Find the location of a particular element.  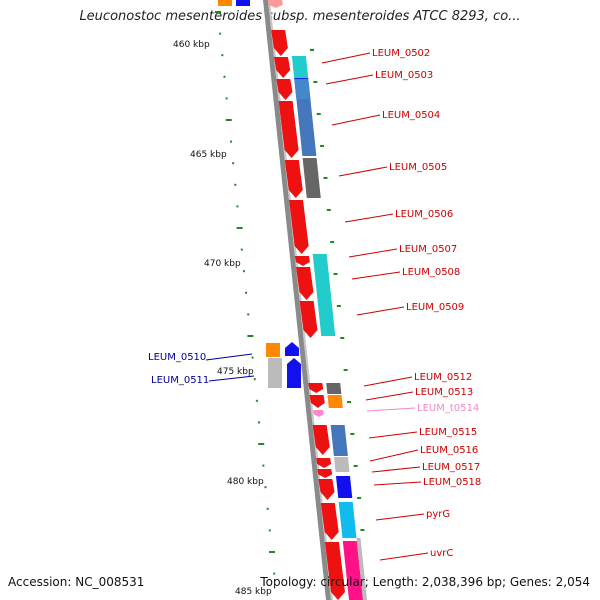

gene-label: LEUM_0515 is located at coordinates (448, 432).